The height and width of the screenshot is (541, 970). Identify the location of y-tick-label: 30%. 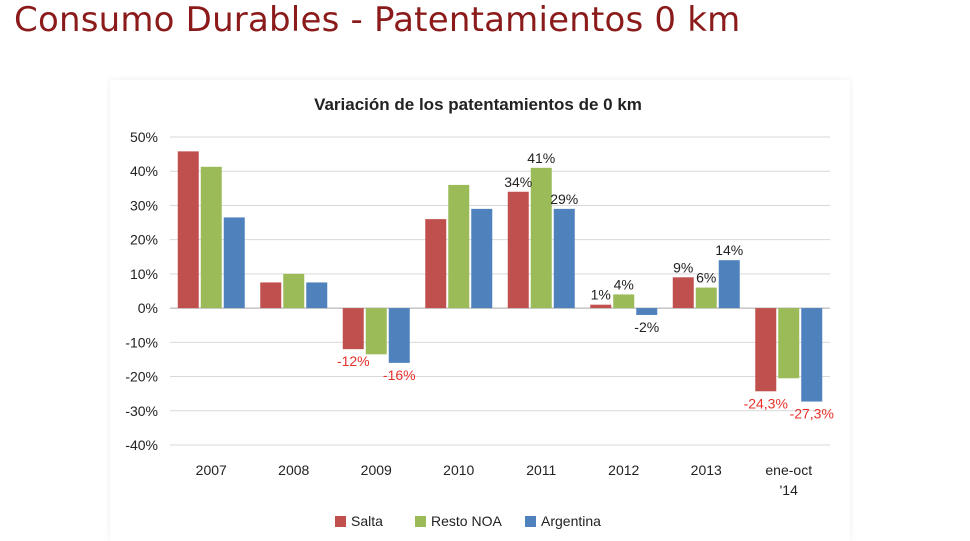
(144, 205).